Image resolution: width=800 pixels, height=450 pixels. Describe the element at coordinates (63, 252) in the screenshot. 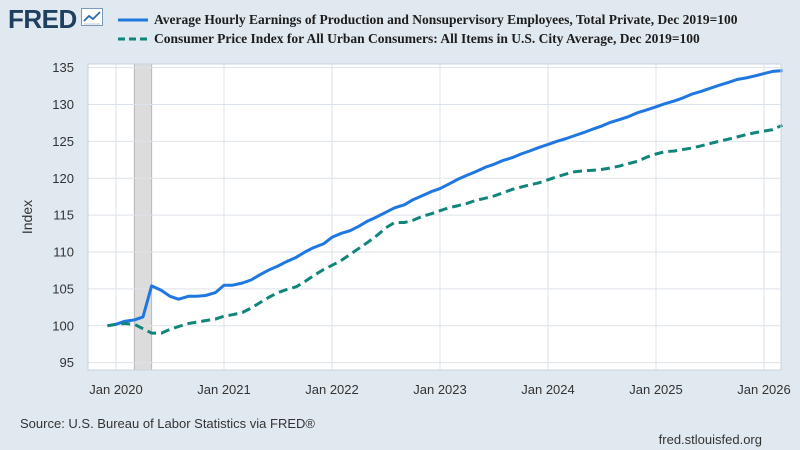

I see `y-tick-label: 110` at that location.